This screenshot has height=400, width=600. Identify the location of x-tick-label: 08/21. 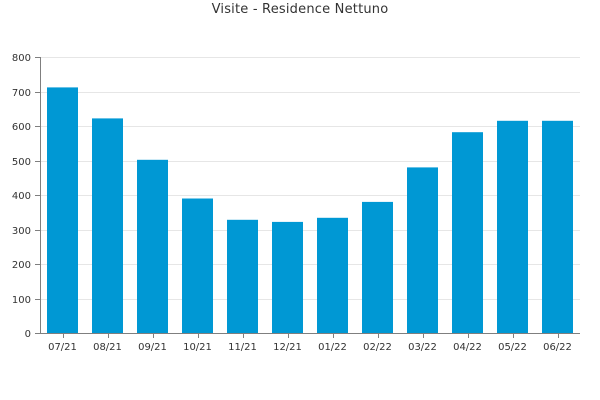
(107, 347).